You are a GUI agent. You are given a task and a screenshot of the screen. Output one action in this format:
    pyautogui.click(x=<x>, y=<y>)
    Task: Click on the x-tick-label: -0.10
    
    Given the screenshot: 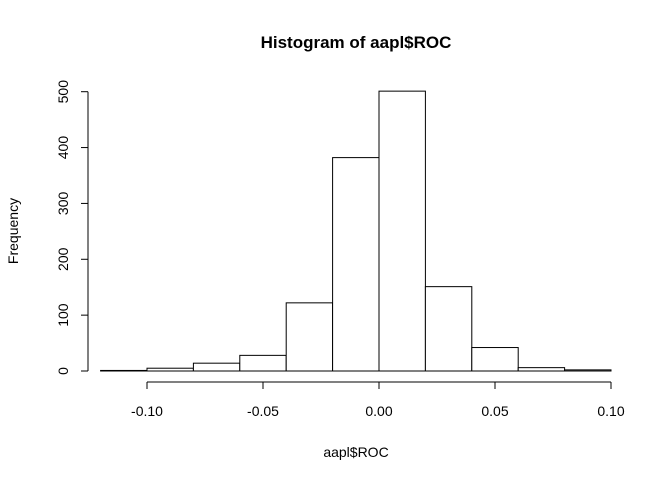 What is the action you would take?
    pyautogui.click(x=147, y=411)
    